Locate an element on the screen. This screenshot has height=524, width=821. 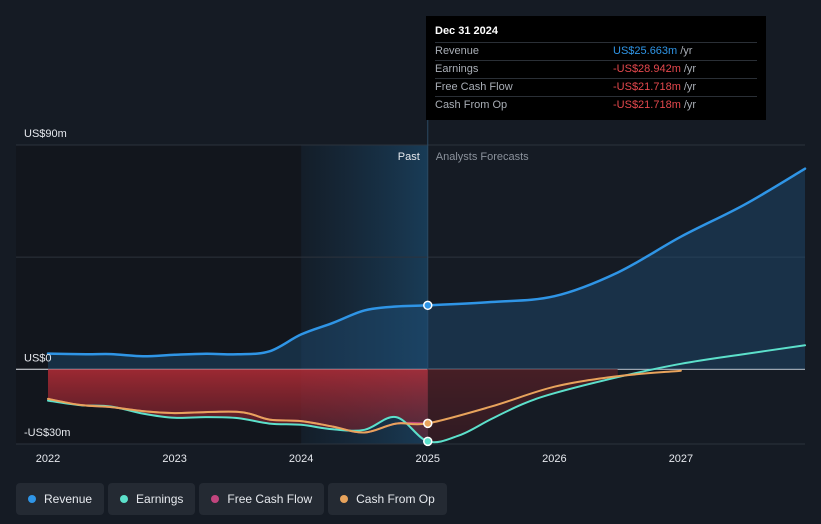
legend-label: Earnings is located at coordinates (160, 499).